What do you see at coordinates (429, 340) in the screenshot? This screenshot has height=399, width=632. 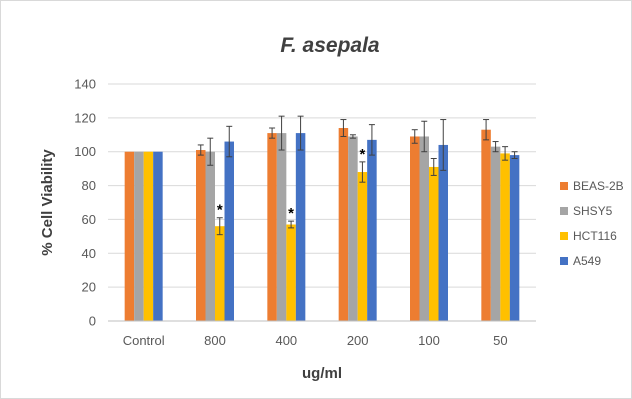 I see `x-tick-label-100: 100` at bounding box center [429, 340].